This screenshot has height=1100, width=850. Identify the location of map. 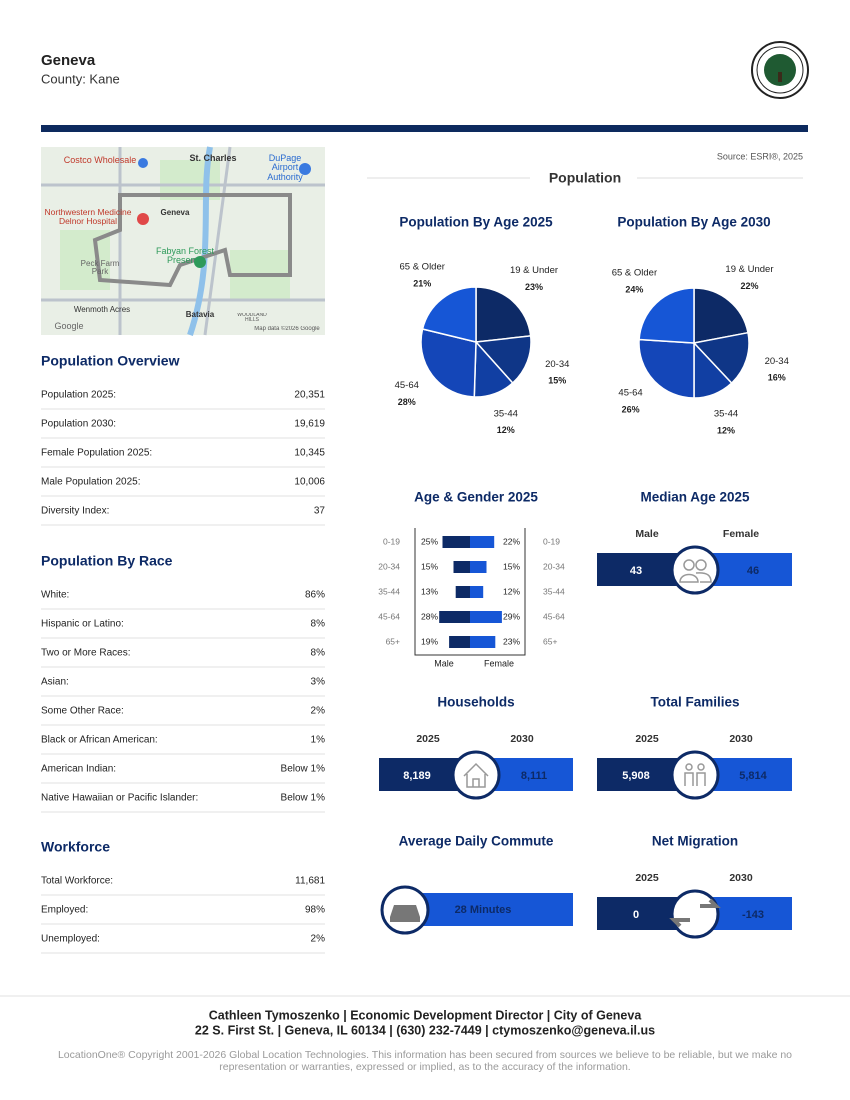
(183, 241).